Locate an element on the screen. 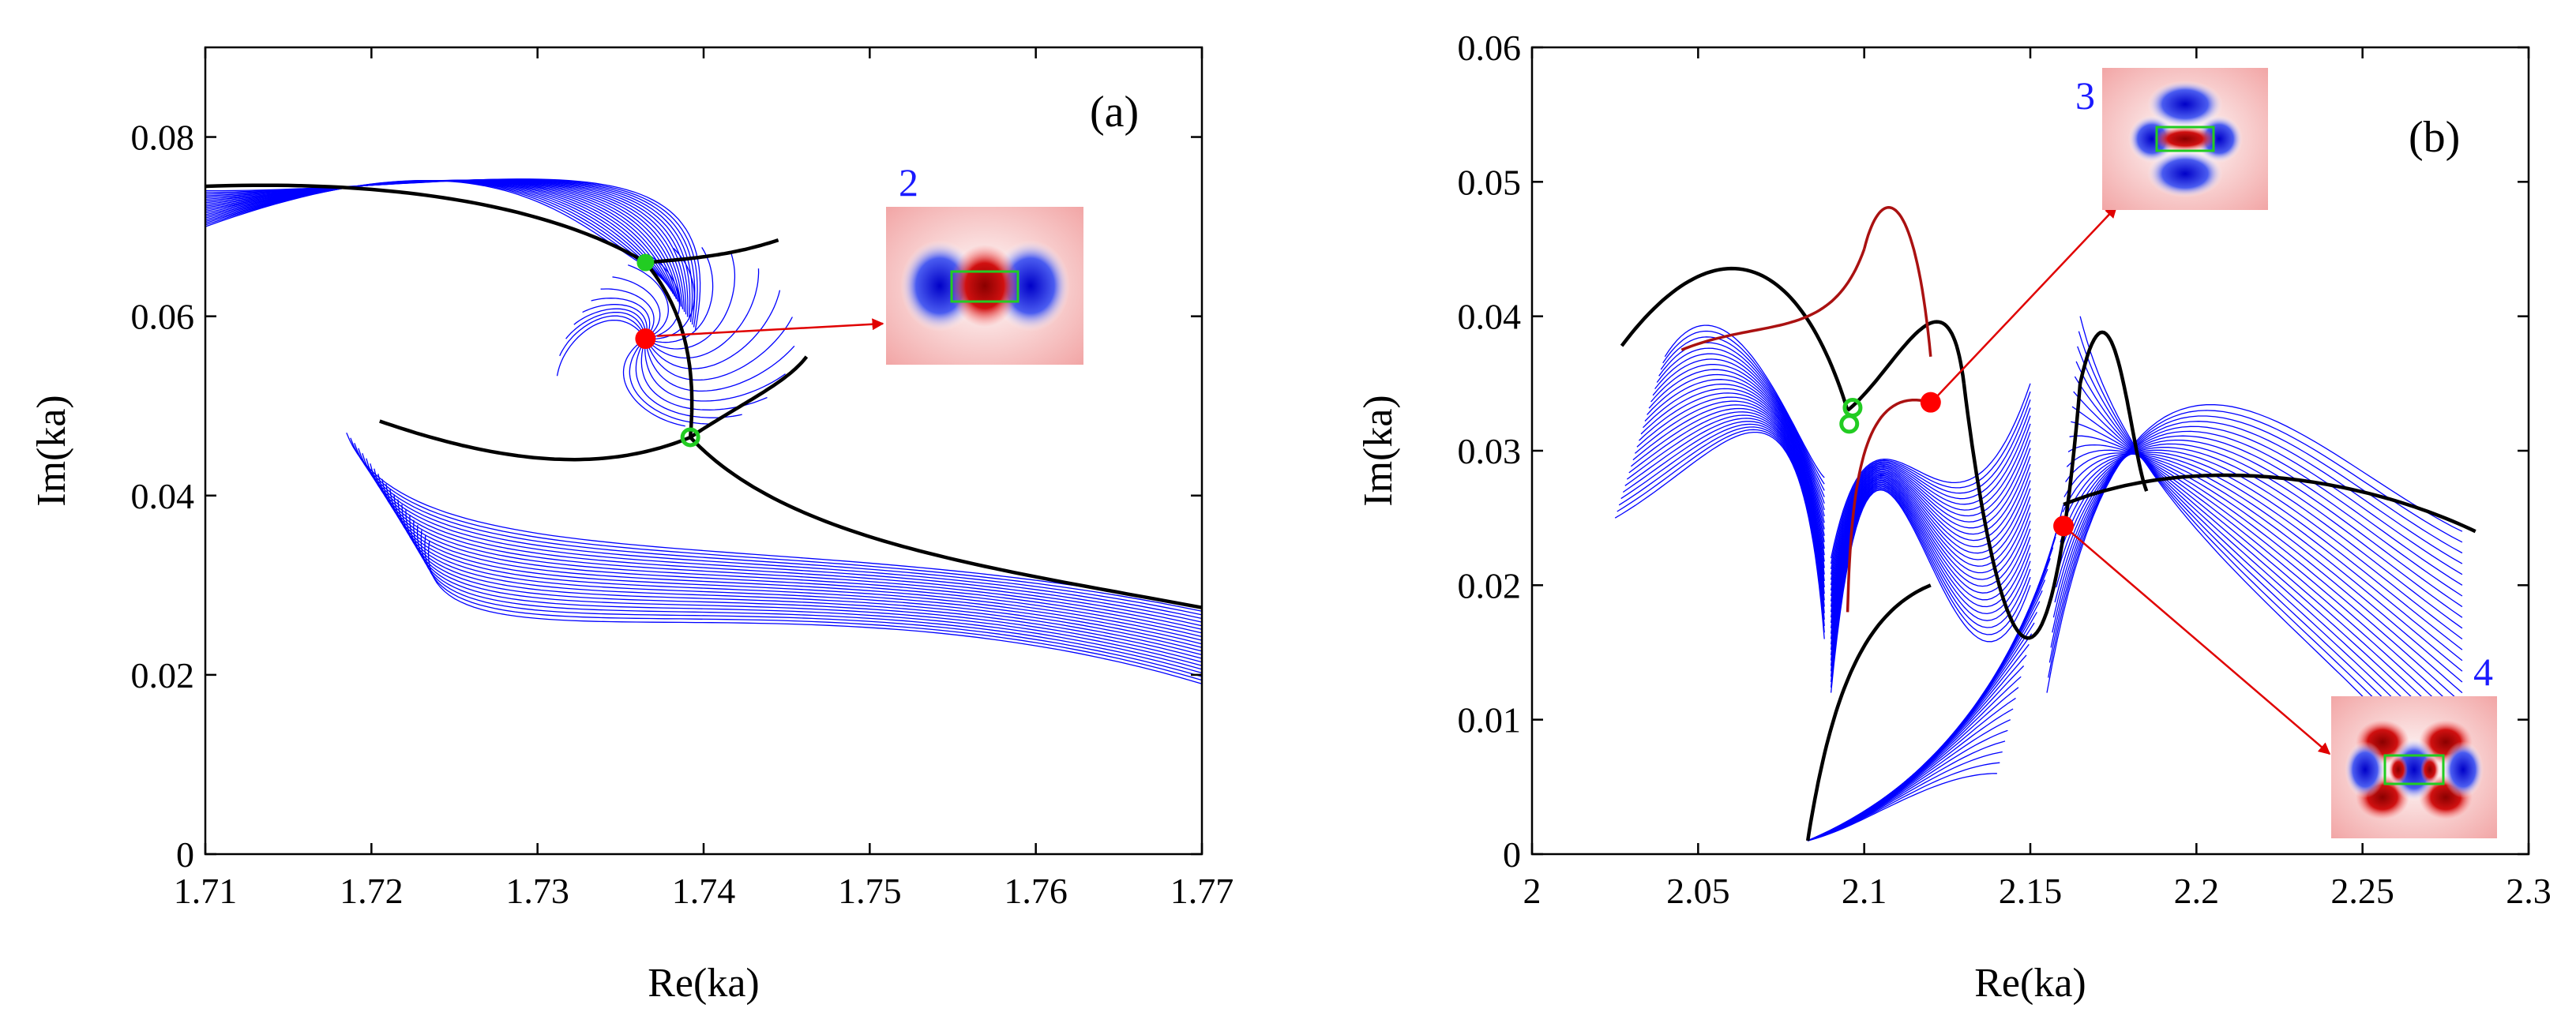 This screenshot has width=2576, height=1012. x-tick-label: 1.77 is located at coordinates (1202, 891).